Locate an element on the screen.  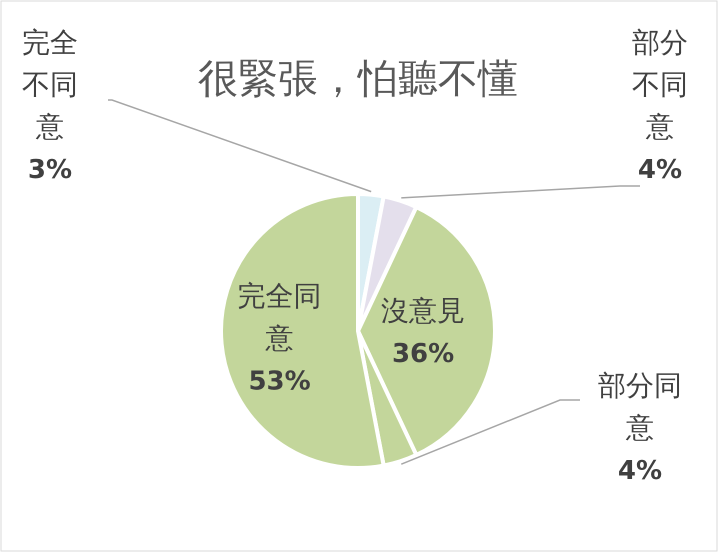
text: 很緊張，怕聽不懂 is located at coordinates (358, 79).